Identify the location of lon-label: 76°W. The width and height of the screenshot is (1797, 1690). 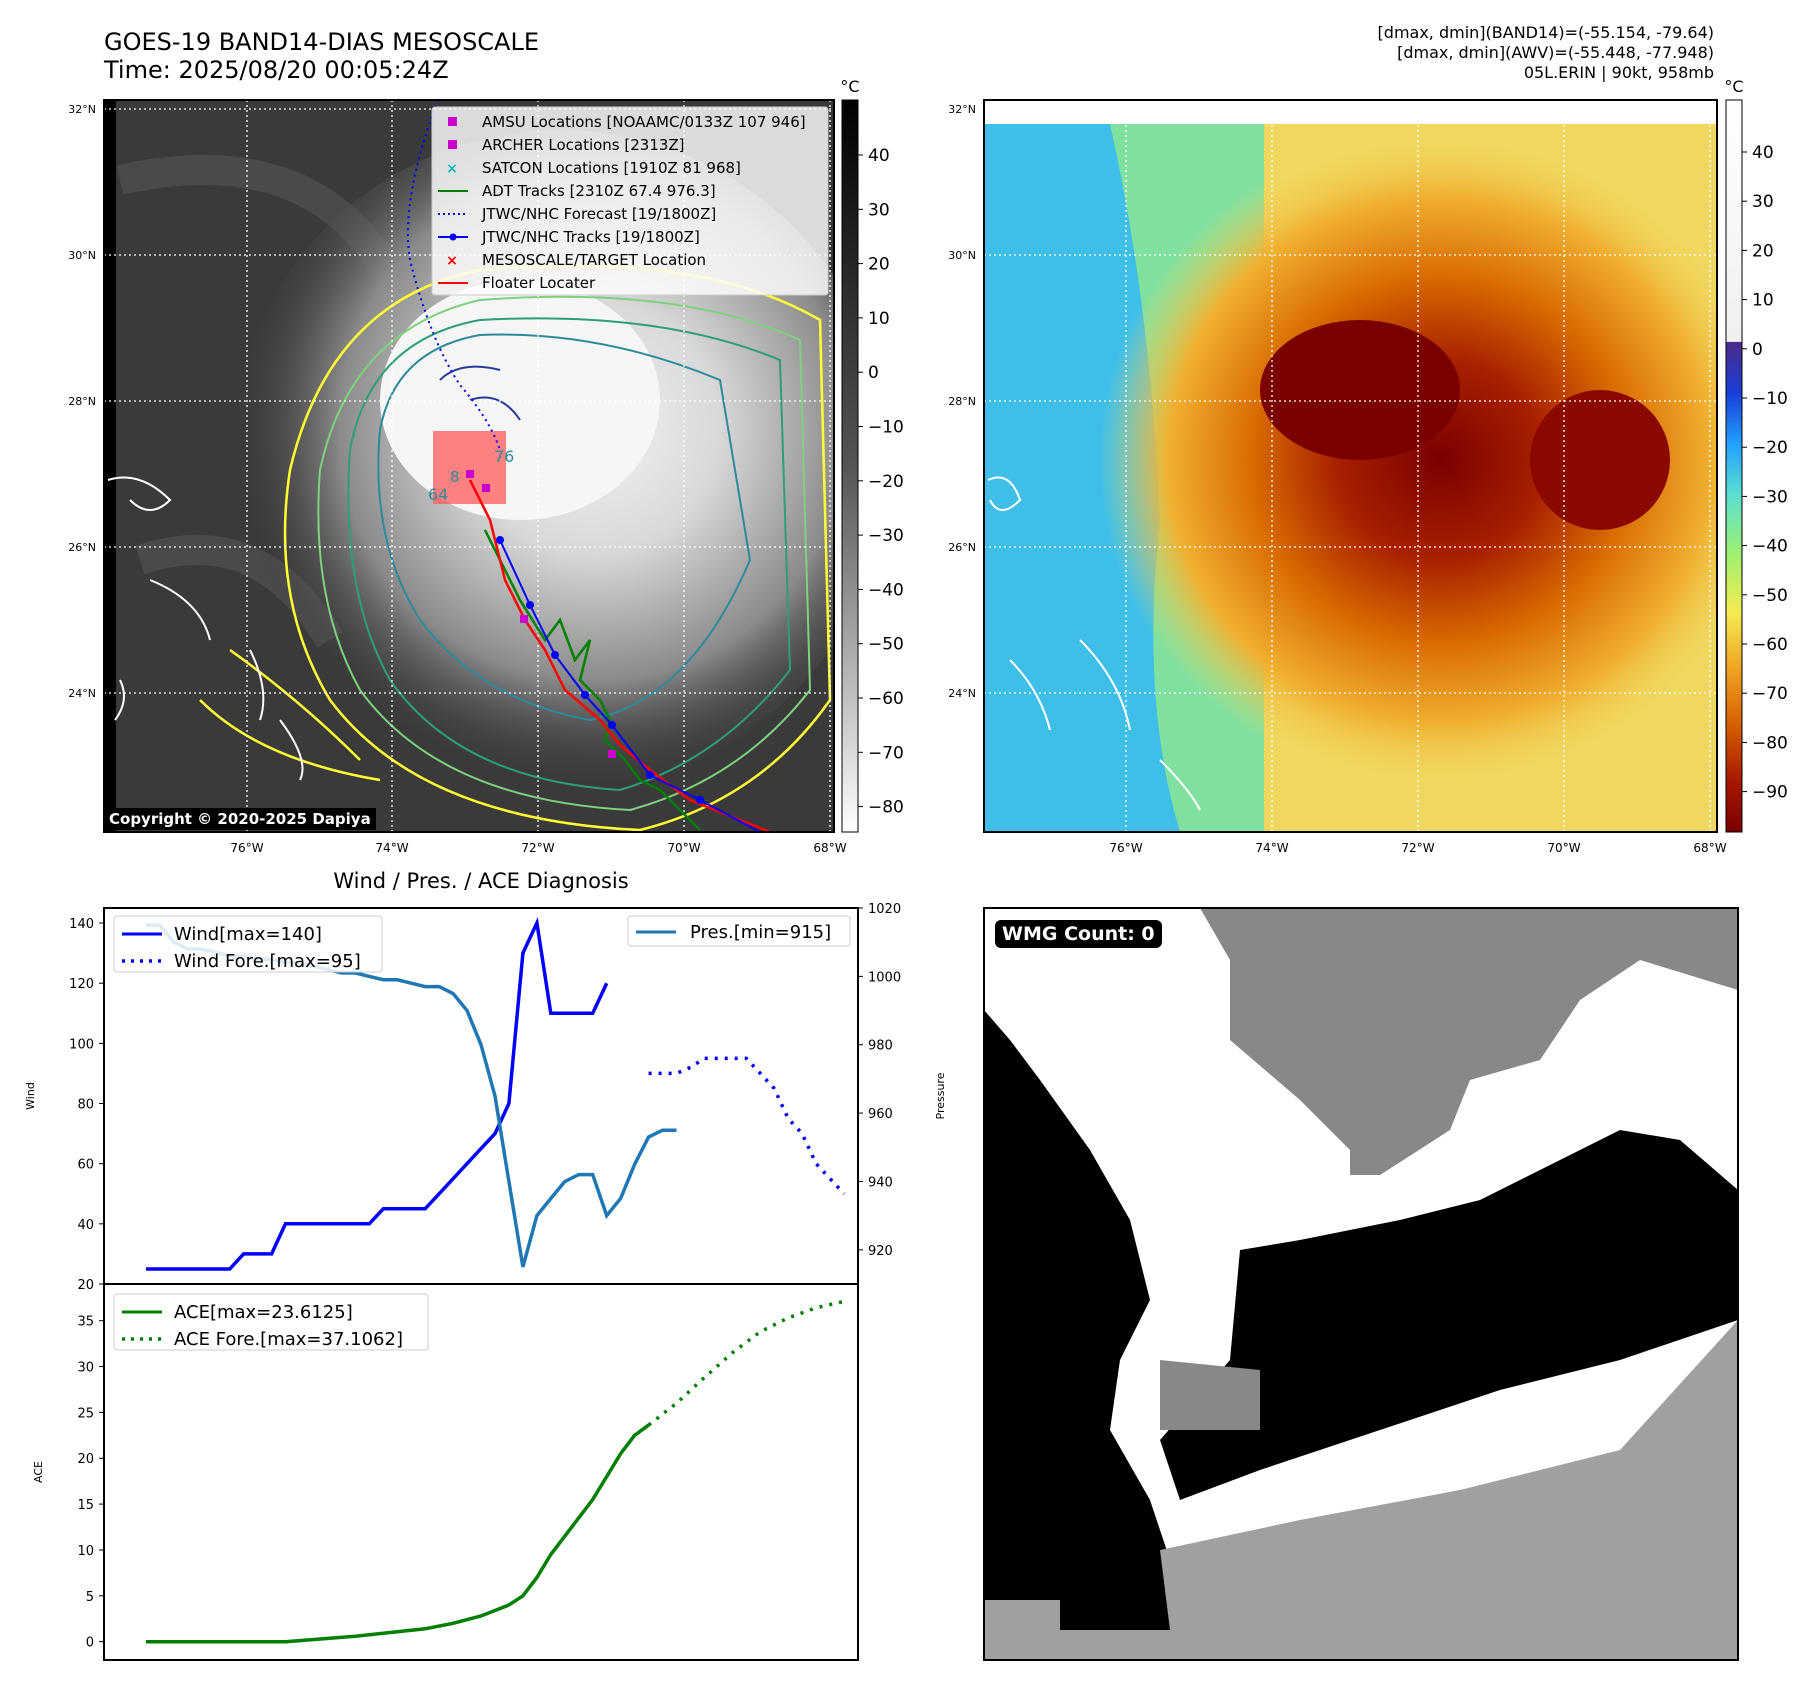
(246, 848).